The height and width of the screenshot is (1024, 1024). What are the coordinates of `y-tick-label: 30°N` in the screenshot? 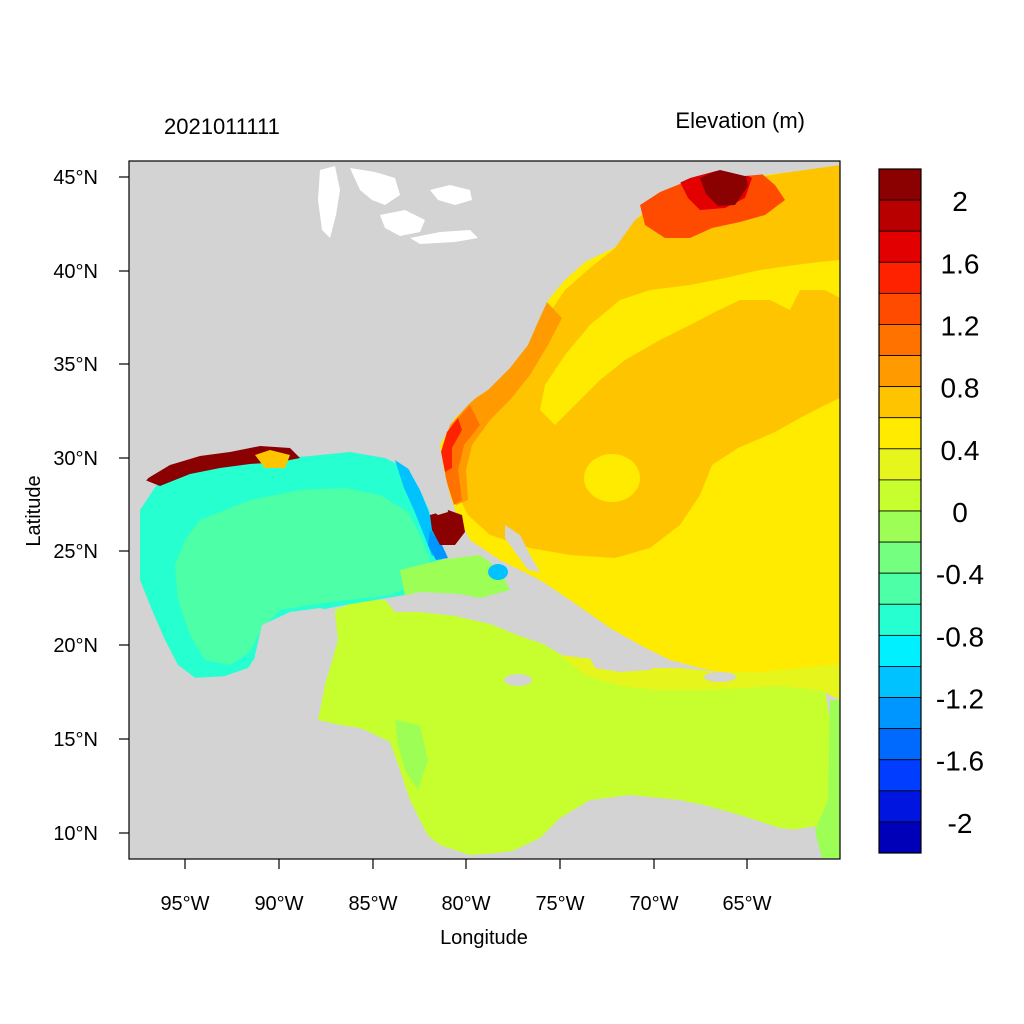 It's located at (75, 459).